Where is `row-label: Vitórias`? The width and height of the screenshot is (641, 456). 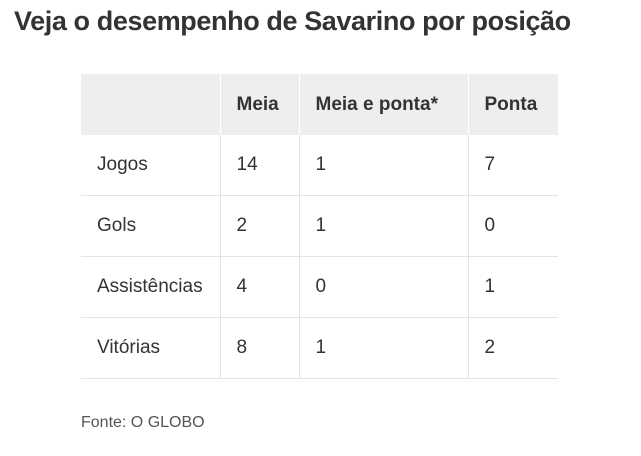 row-label: Vitórias is located at coordinates (150, 348).